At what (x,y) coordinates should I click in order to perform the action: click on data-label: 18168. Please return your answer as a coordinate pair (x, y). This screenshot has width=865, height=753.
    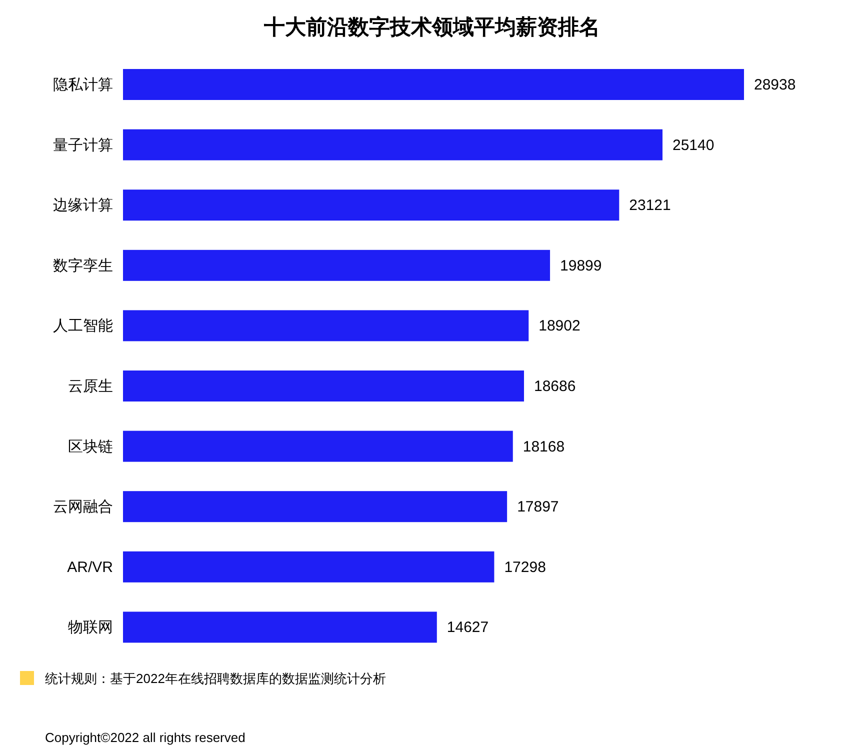
    Looking at the image, I should click on (543, 447).